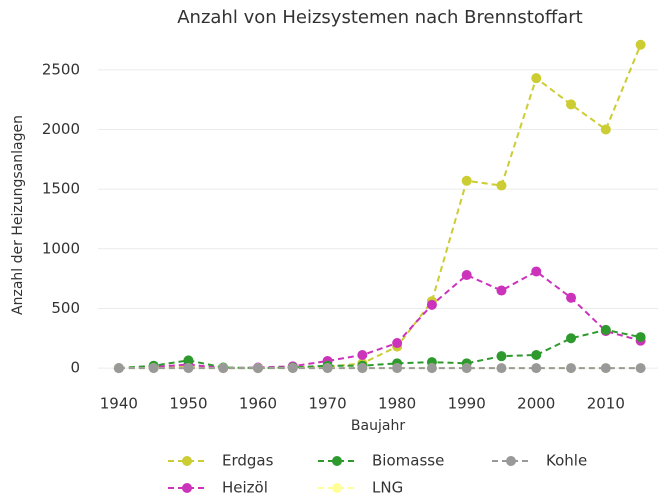  I want to click on legend-label: Biomasse, so click(408, 461).